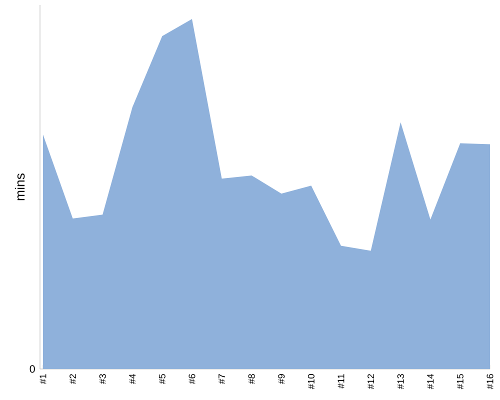  What do you see at coordinates (19, 186) in the screenshot?
I see `y-axis-title: mins` at bounding box center [19, 186].